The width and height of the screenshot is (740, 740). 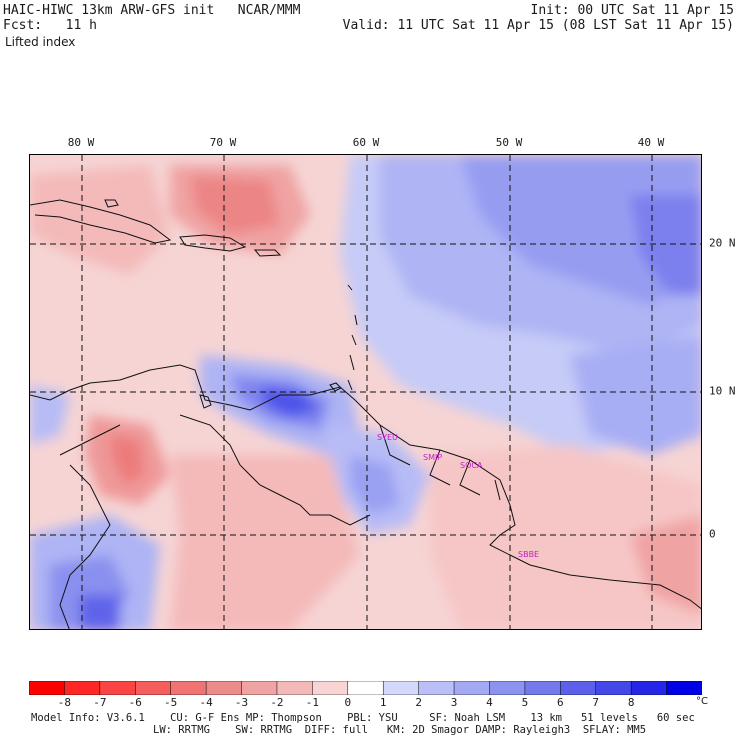 I want to click on forecast-hour: Fcst: 11 h, so click(x=50, y=25).